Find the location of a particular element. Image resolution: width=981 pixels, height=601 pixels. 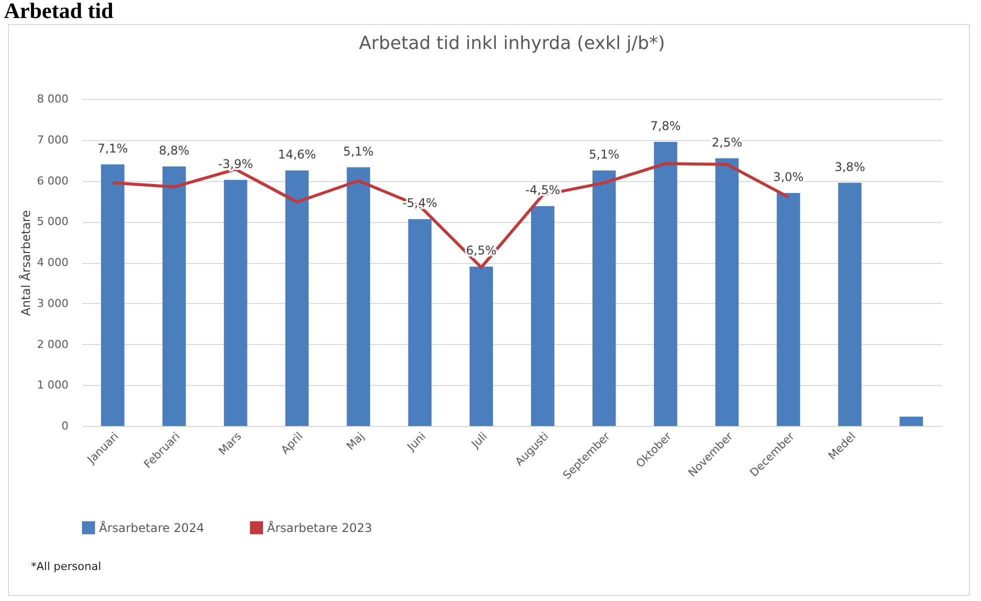

legend-label: Årsarbetare 2023 is located at coordinates (319, 527).